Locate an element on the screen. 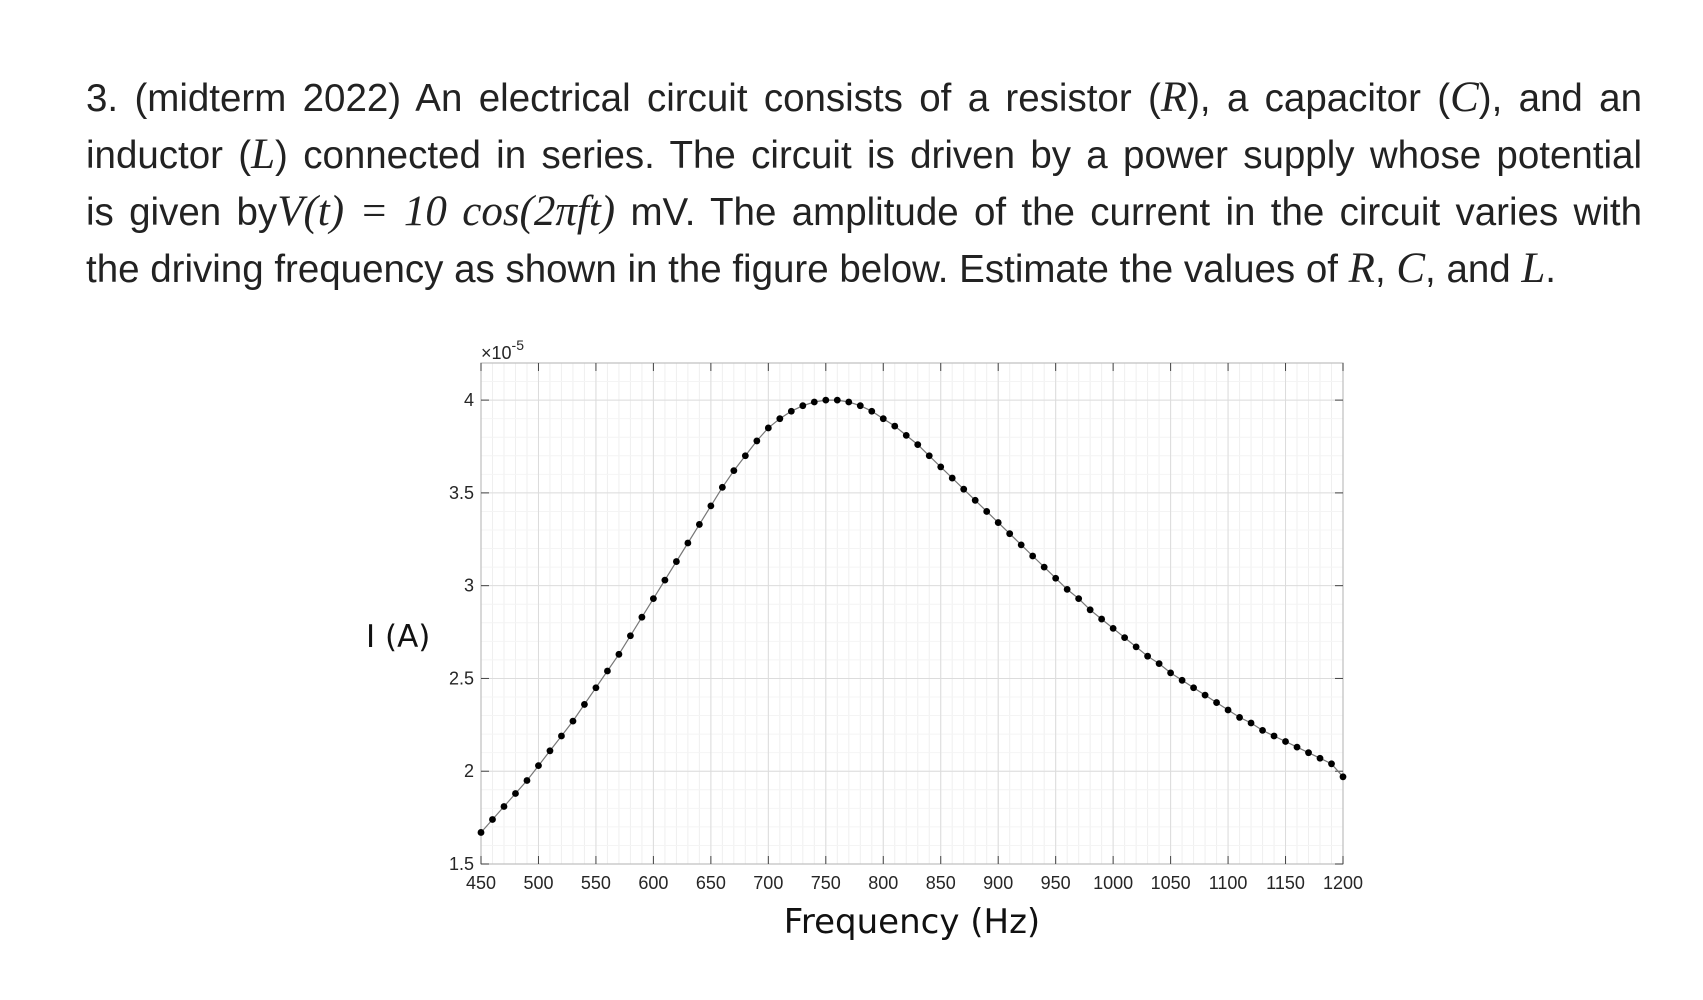 This screenshot has width=1703, height=1000. x-tick-label: 850 is located at coordinates (941, 883).